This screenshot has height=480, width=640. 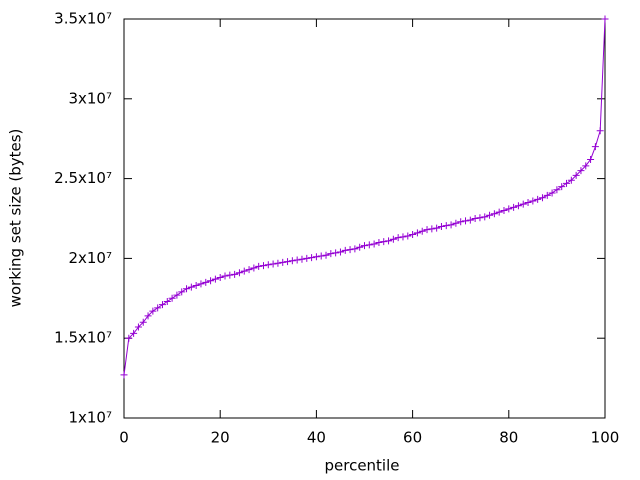 What do you see at coordinates (90, 98) in the screenshot?
I see `y-tick-label: 3x10⁷` at bounding box center [90, 98].